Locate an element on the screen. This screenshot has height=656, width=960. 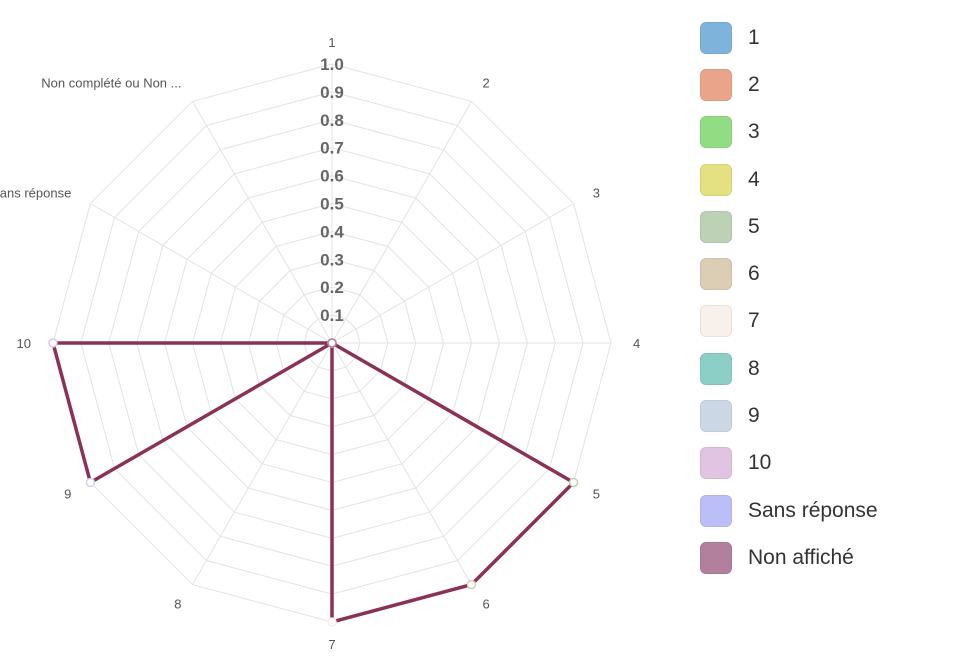
axis-label: Sans réponse is located at coordinates (35, 193).